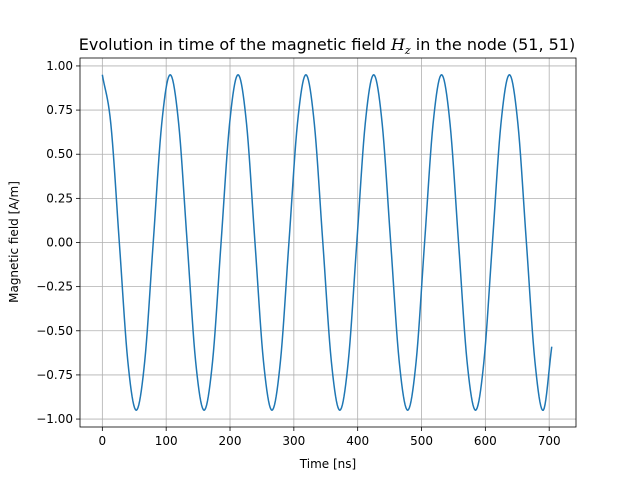 Image resolution: width=640 pixels, height=480 pixels. I want to click on y-tick-label: 0.50, so click(59, 154).